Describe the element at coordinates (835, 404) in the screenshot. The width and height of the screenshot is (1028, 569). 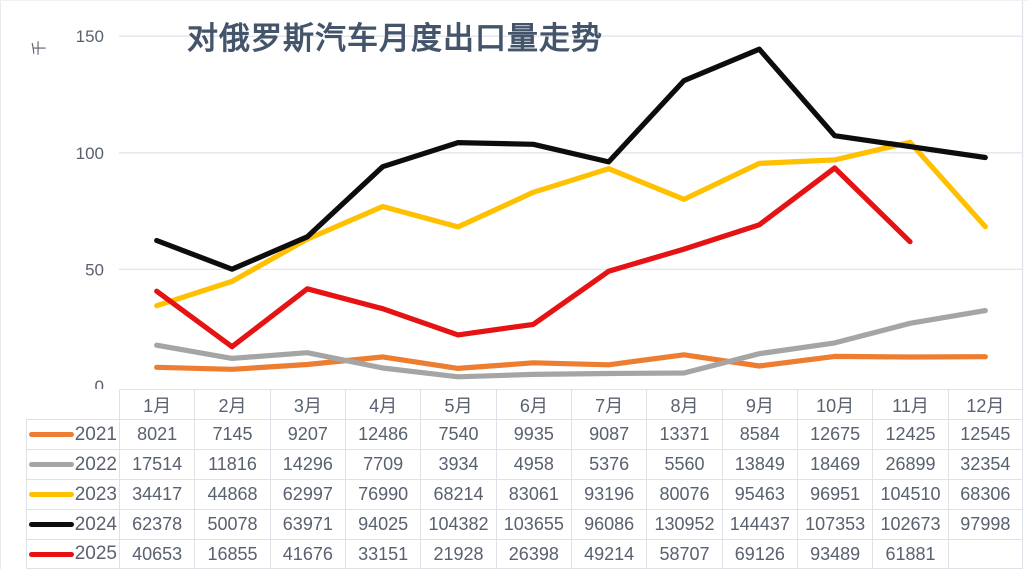
I see `month-header-cell: 10月` at that location.